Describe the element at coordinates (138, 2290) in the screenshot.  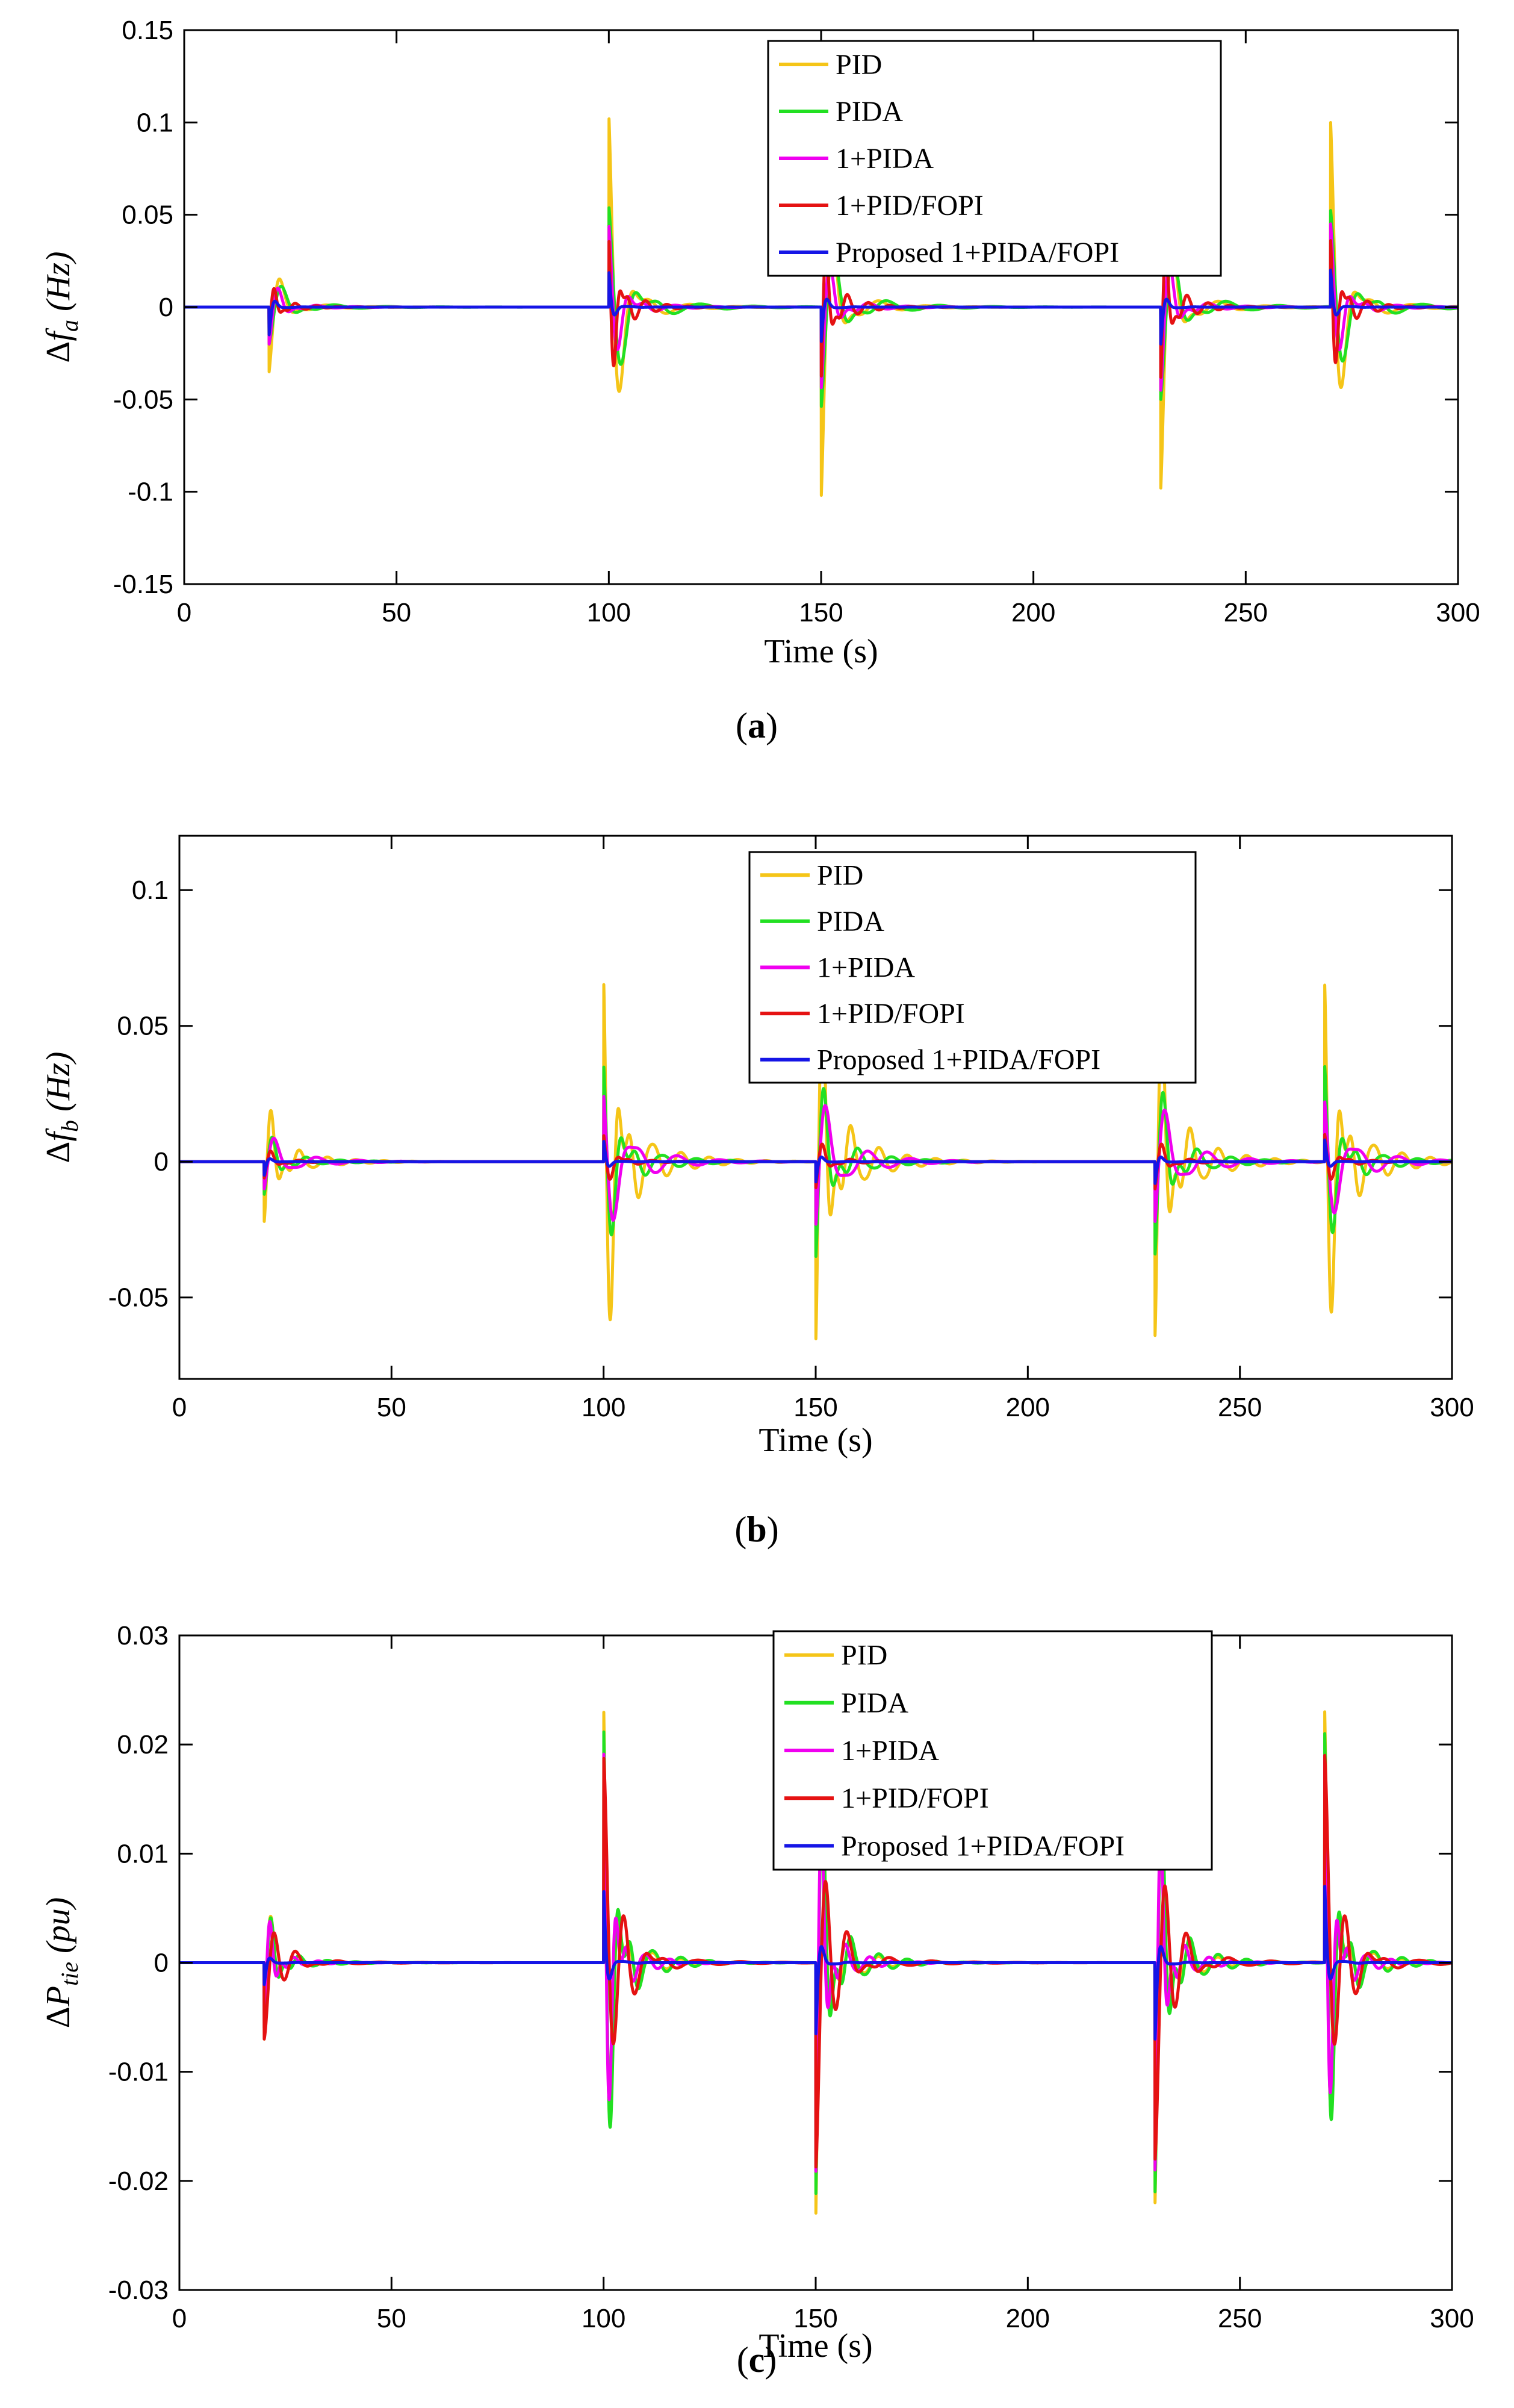
I see `y-tick-label: -0.03` at that location.